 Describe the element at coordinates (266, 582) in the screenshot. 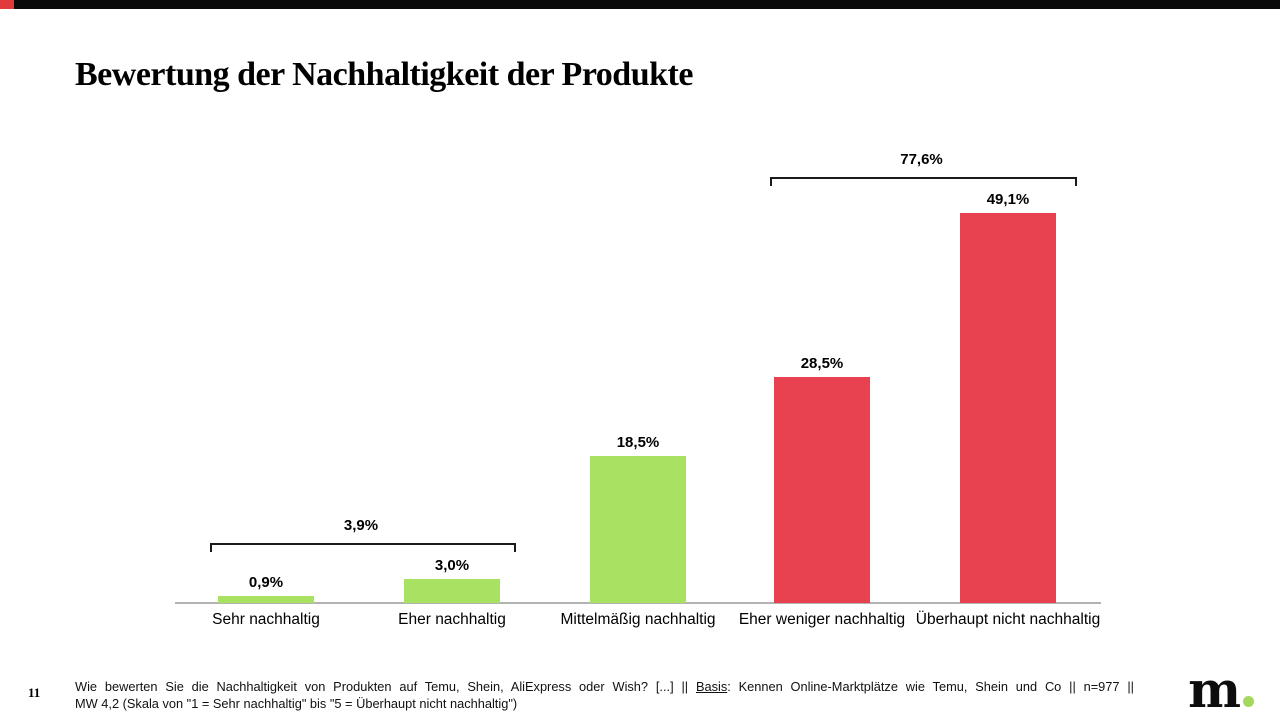

I see `bar-value-label: 0,9%` at that location.